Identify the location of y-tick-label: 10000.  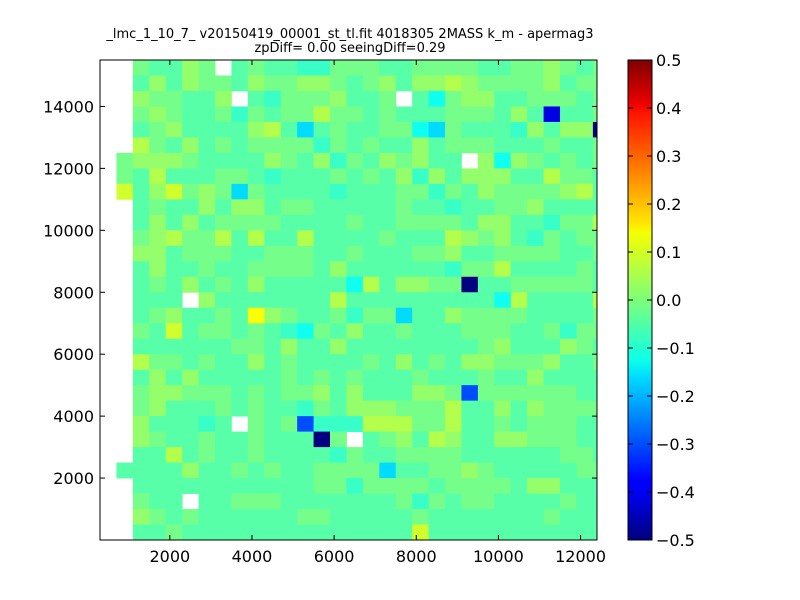
(68, 230).